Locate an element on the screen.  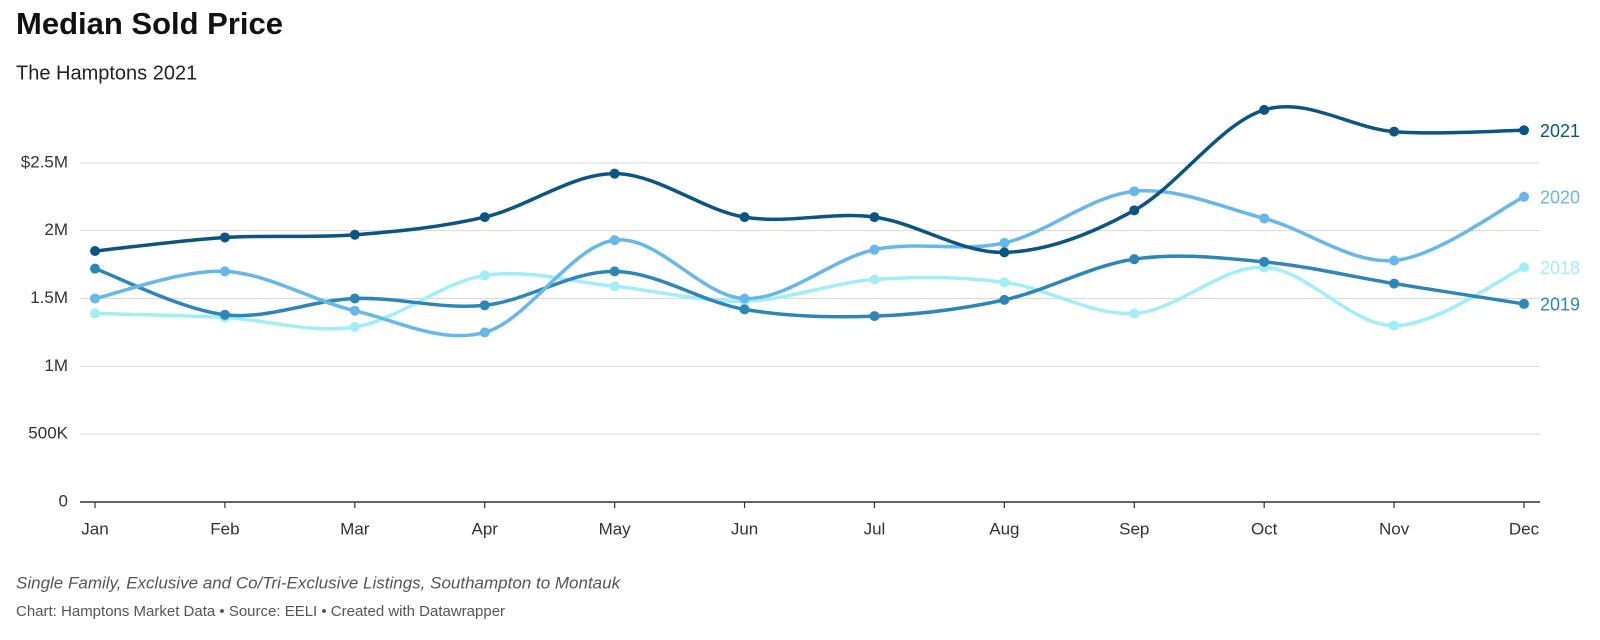
series-label: 2021 is located at coordinates (1560, 131).